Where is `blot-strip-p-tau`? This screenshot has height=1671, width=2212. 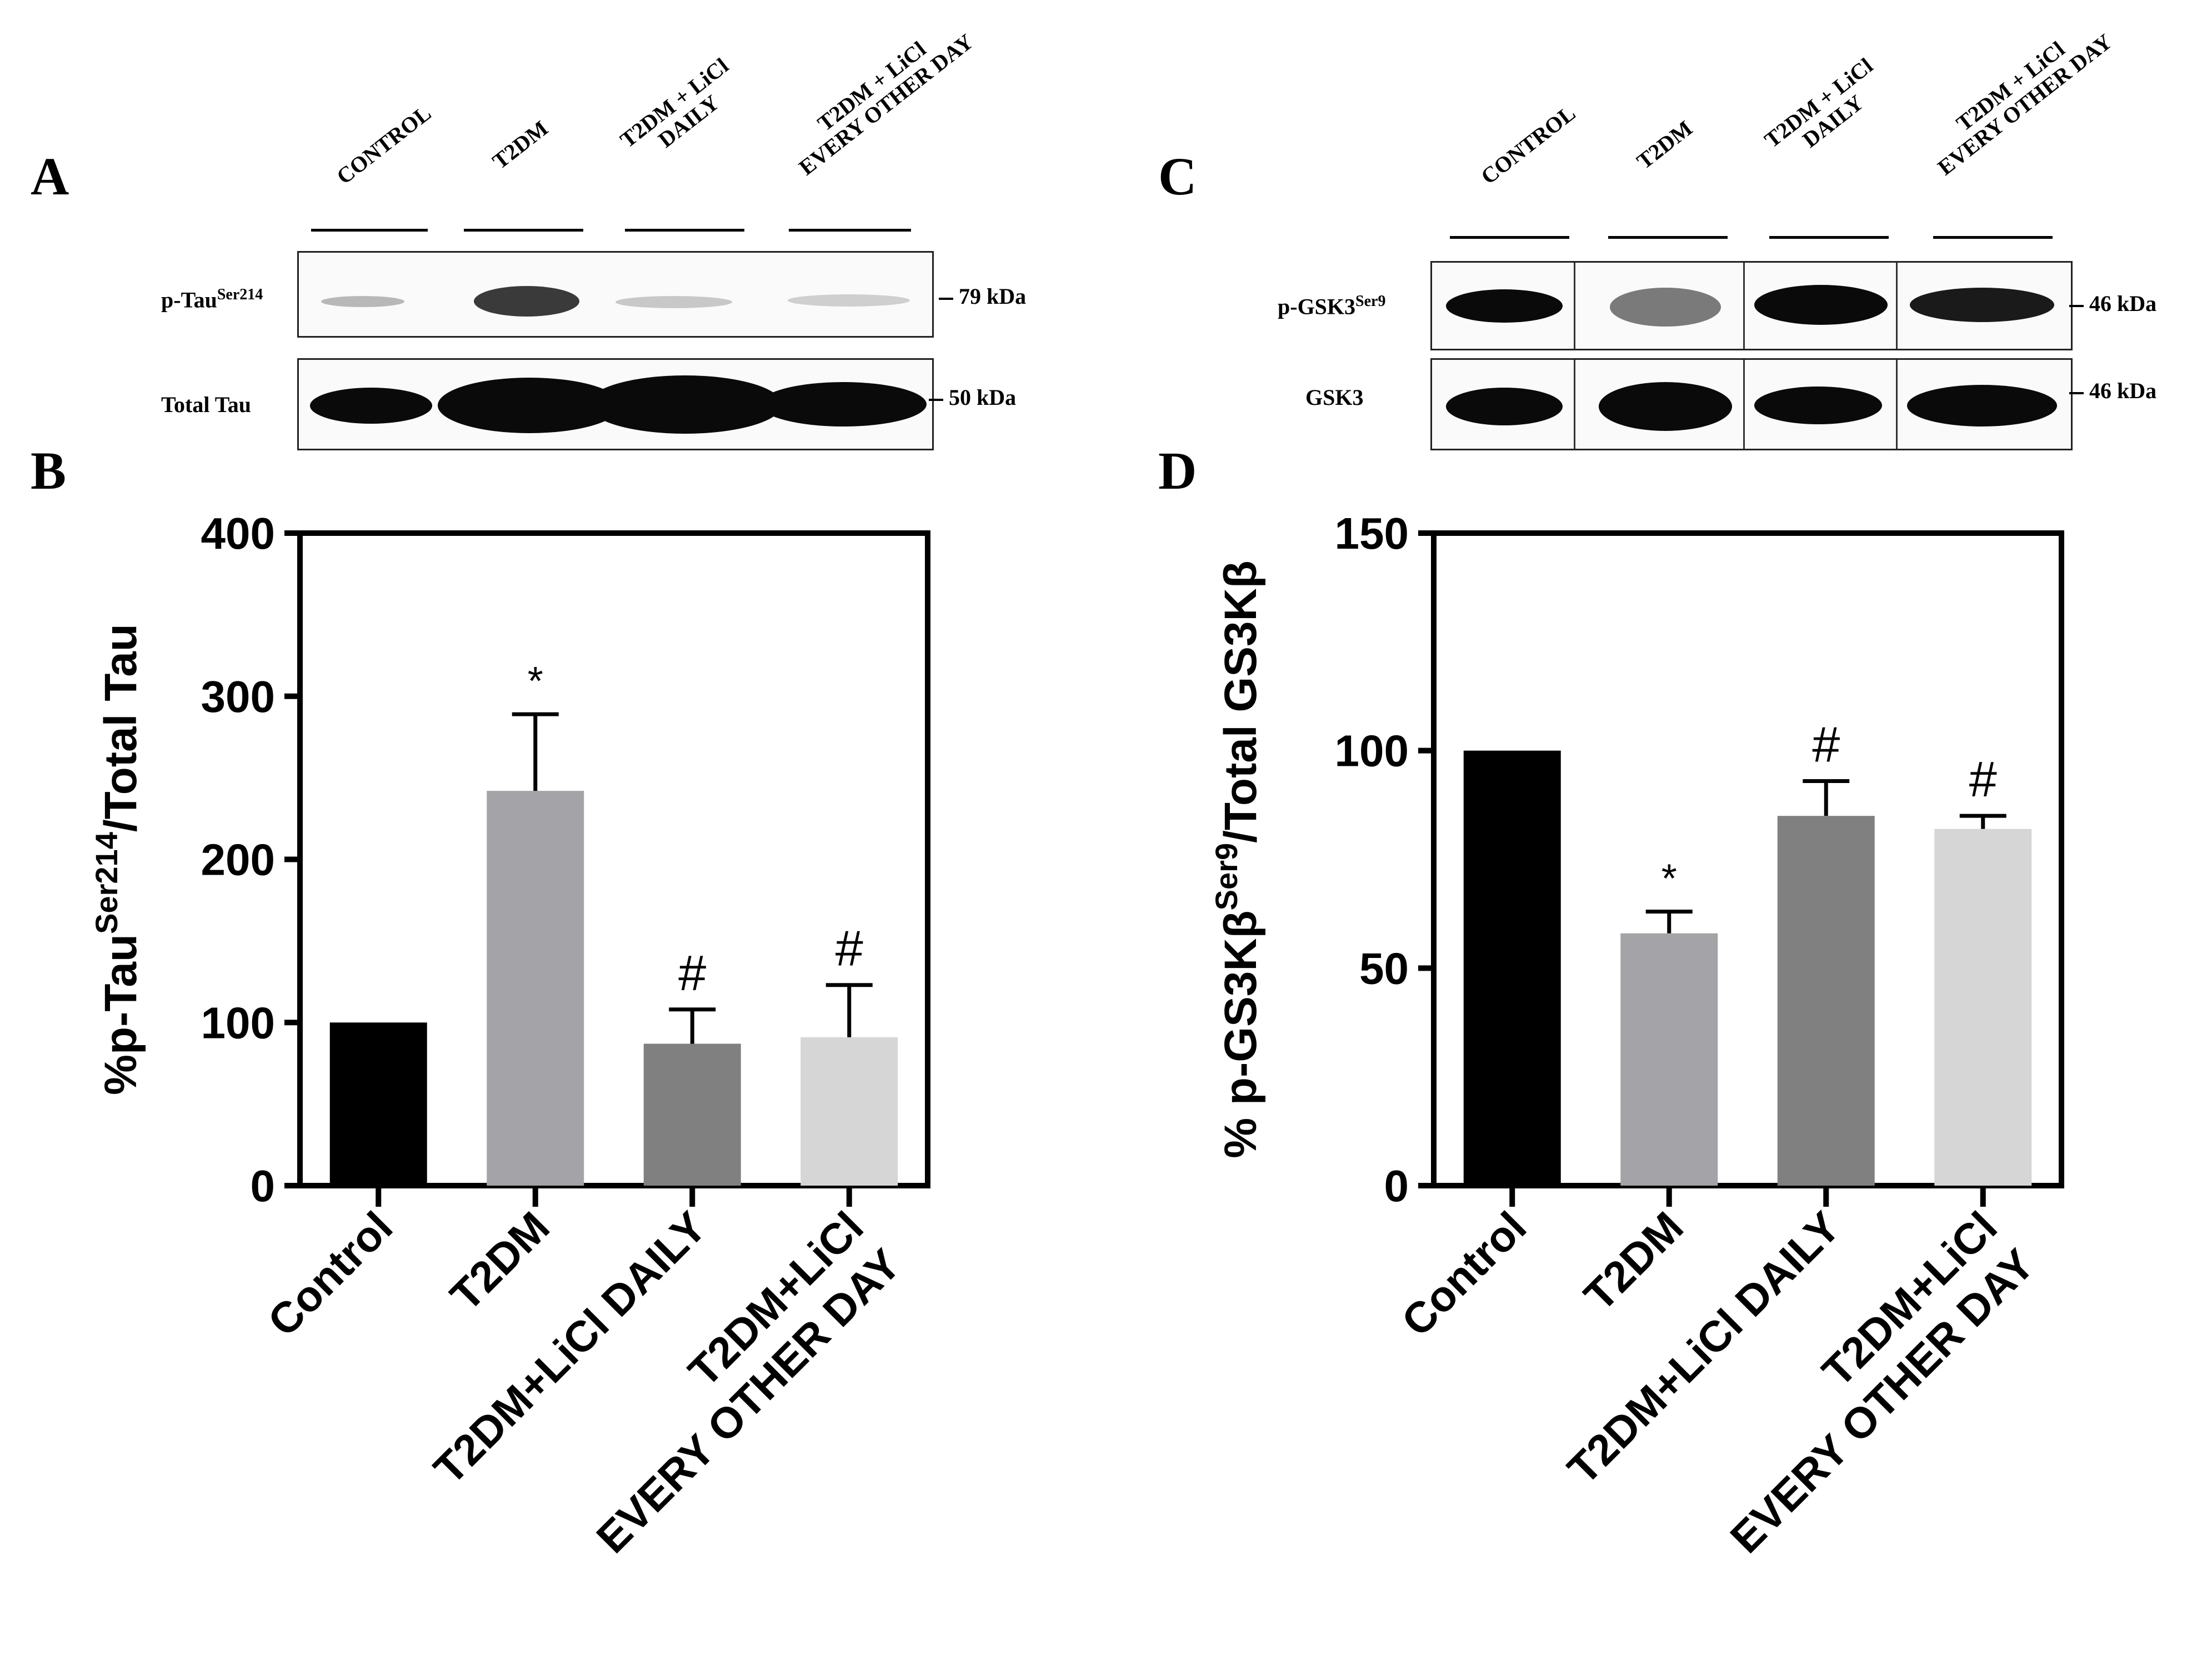 blot-strip-p-tau is located at coordinates (615, 294).